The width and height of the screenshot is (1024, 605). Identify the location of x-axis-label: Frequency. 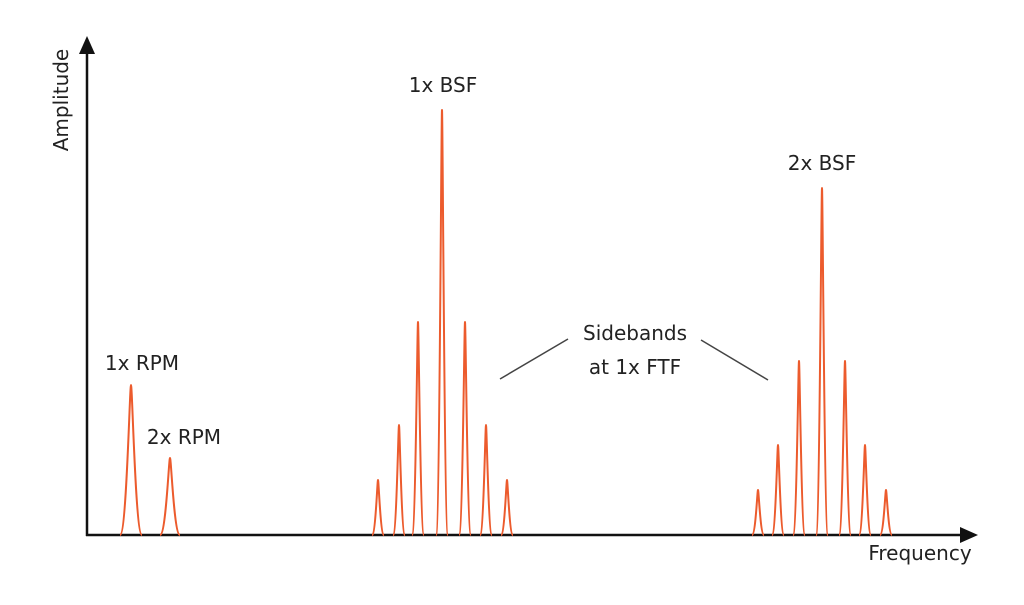
(919, 553).